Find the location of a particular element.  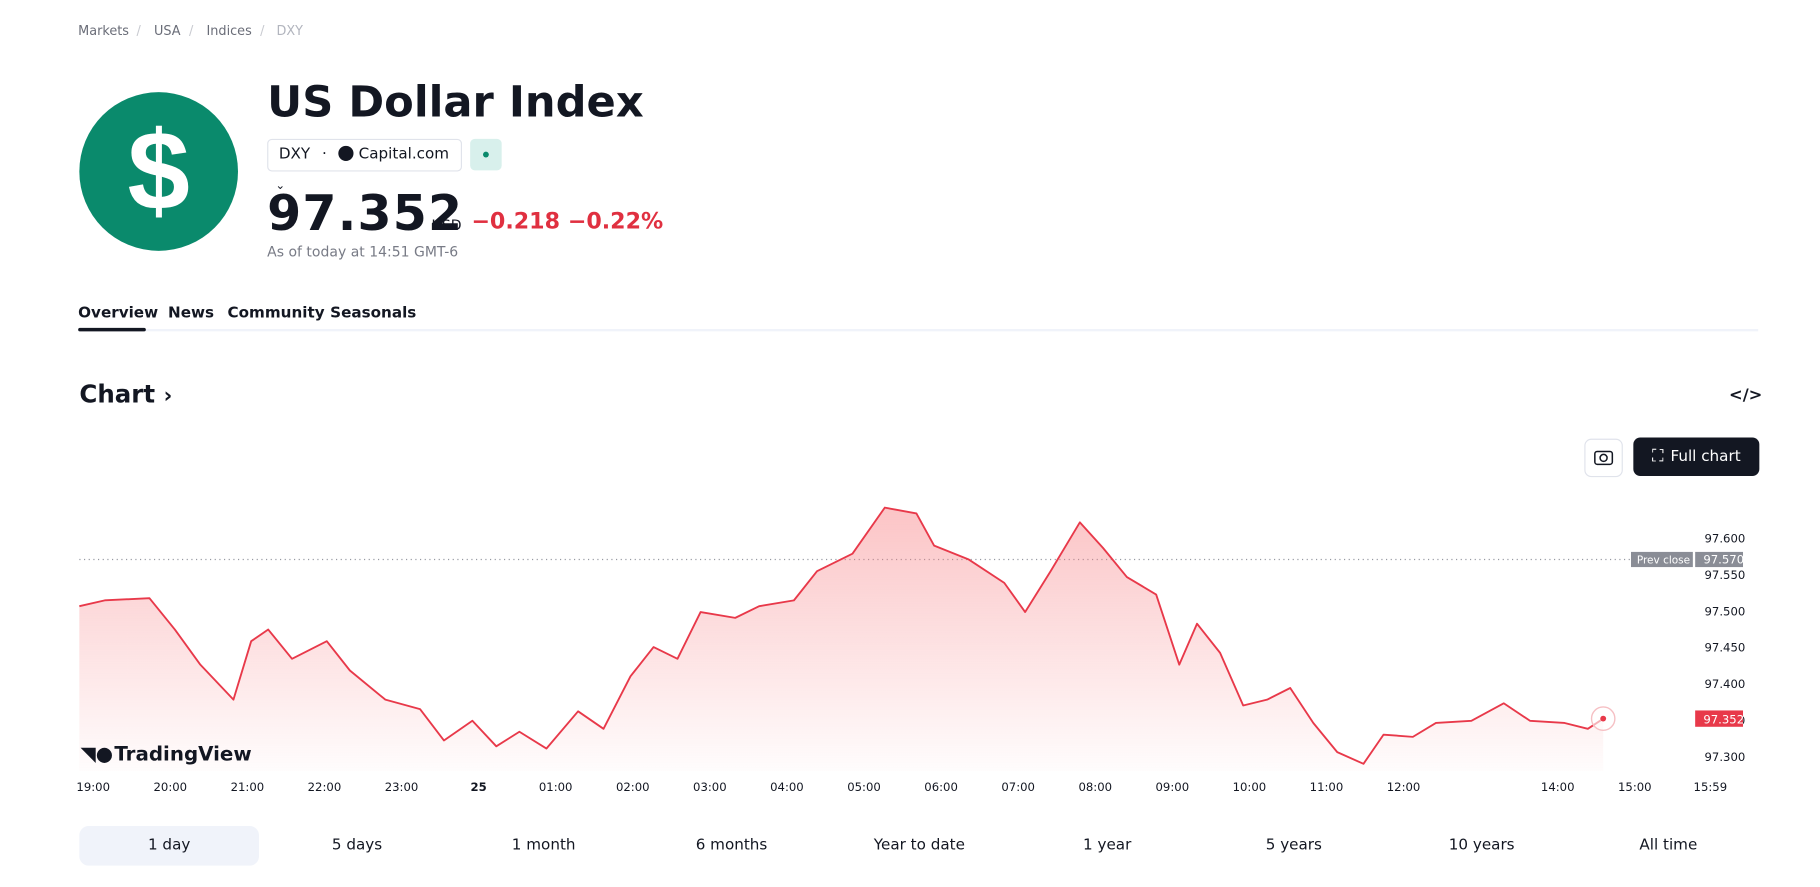

full-chart-label: Full chart is located at coordinates (1705, 457).